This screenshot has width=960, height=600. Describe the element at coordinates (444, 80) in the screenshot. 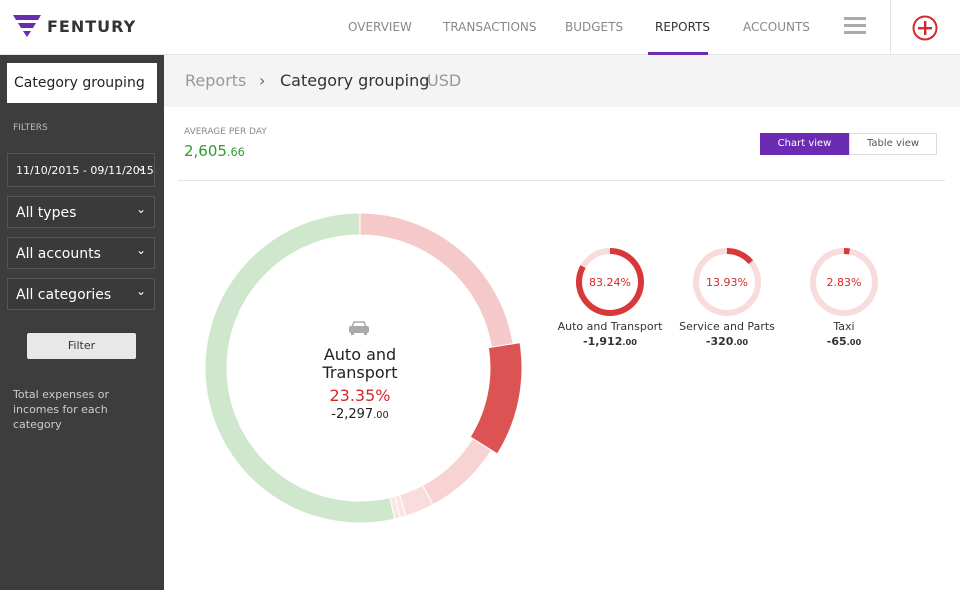

I see `crumb-currency: USD` at that location.